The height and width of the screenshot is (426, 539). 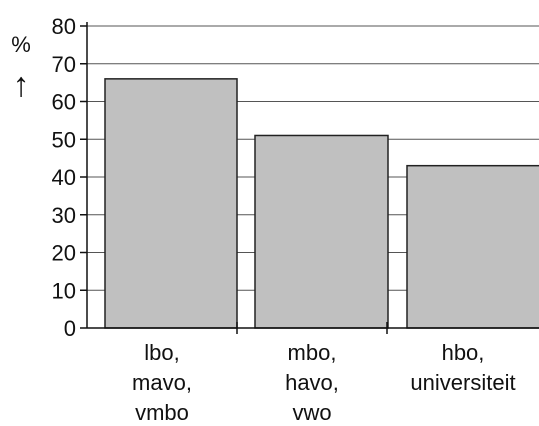 I want to click on x-tick-label: mbo, havo, vwo, so click(x=312, y=380).